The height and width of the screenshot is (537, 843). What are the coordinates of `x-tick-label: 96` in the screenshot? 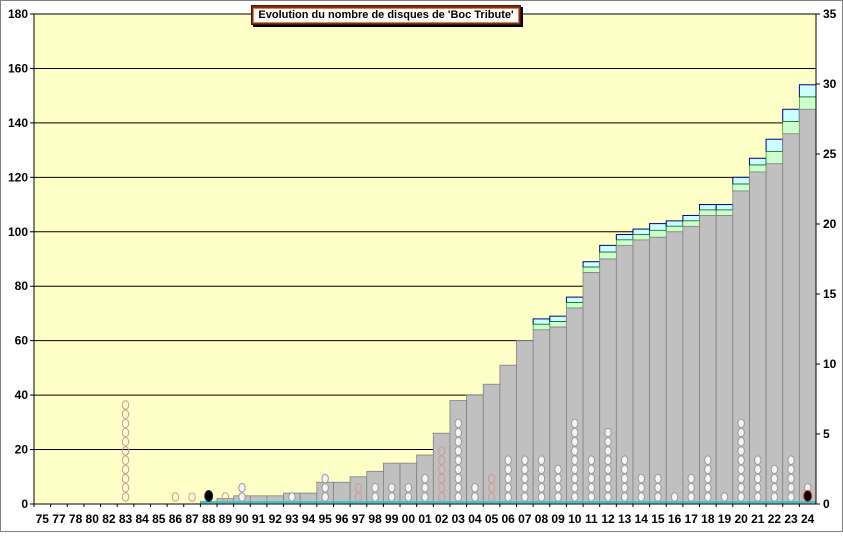 It's located at (342, 519).